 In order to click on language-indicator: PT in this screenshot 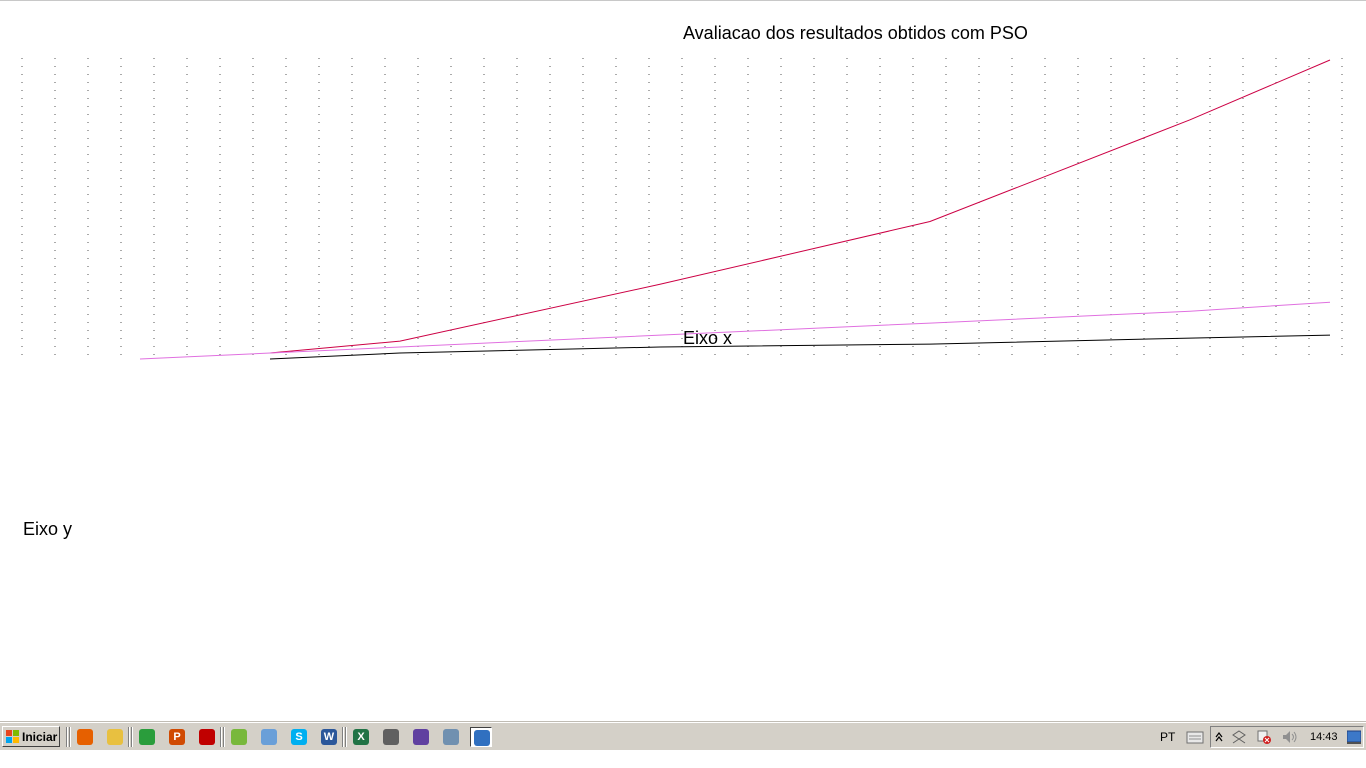, I will do `click(1168, 737)`.